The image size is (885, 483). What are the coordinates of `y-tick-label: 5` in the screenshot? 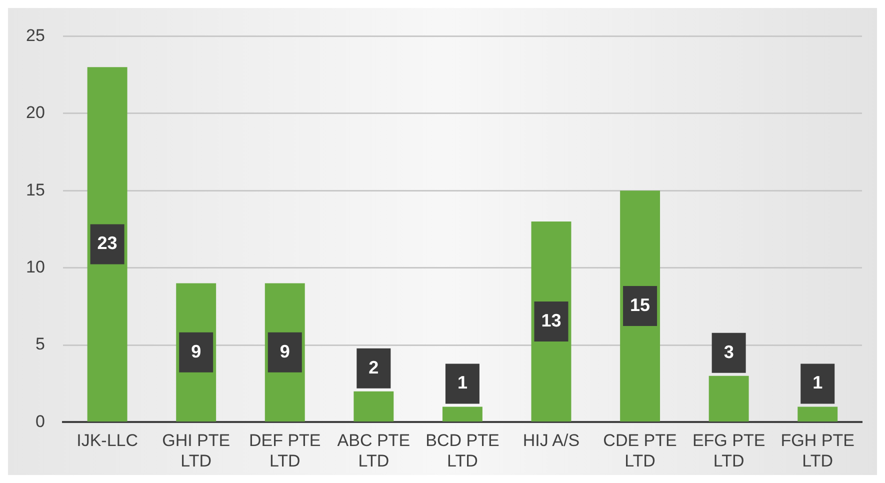 It's located at (40, 344).